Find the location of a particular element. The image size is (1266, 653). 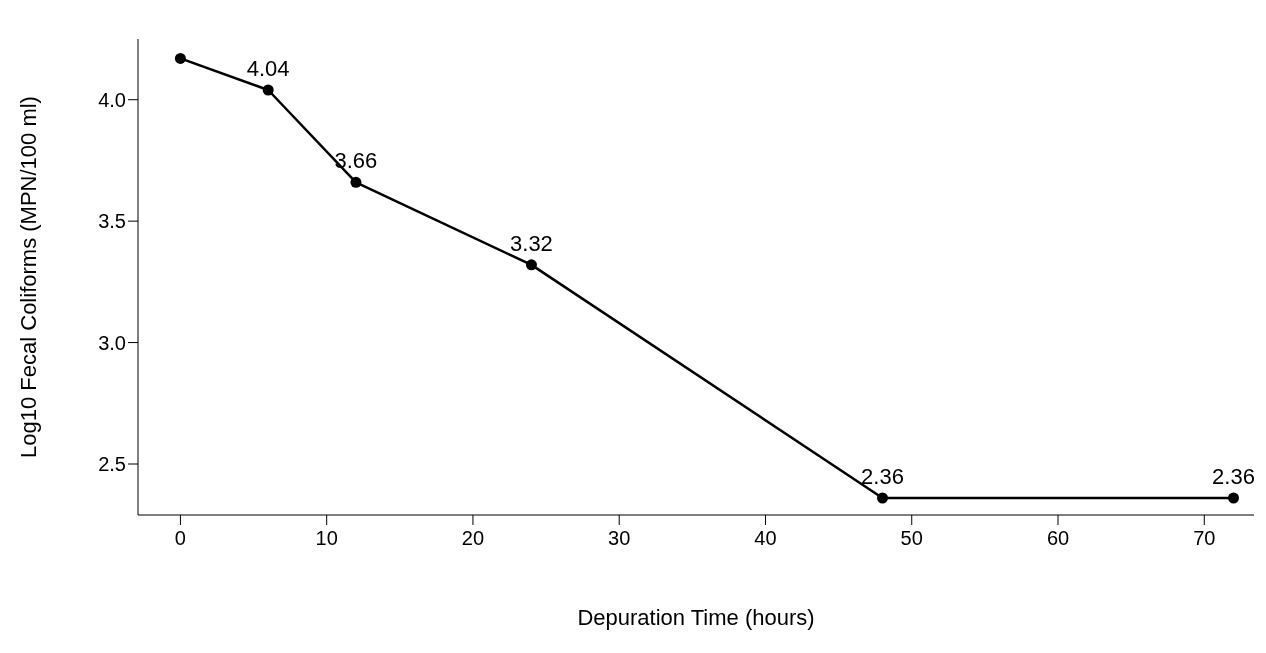

y-axis-title: Log10 Fecal Coliforms (MPN/100 ml) is located at coordinates (28, 277).